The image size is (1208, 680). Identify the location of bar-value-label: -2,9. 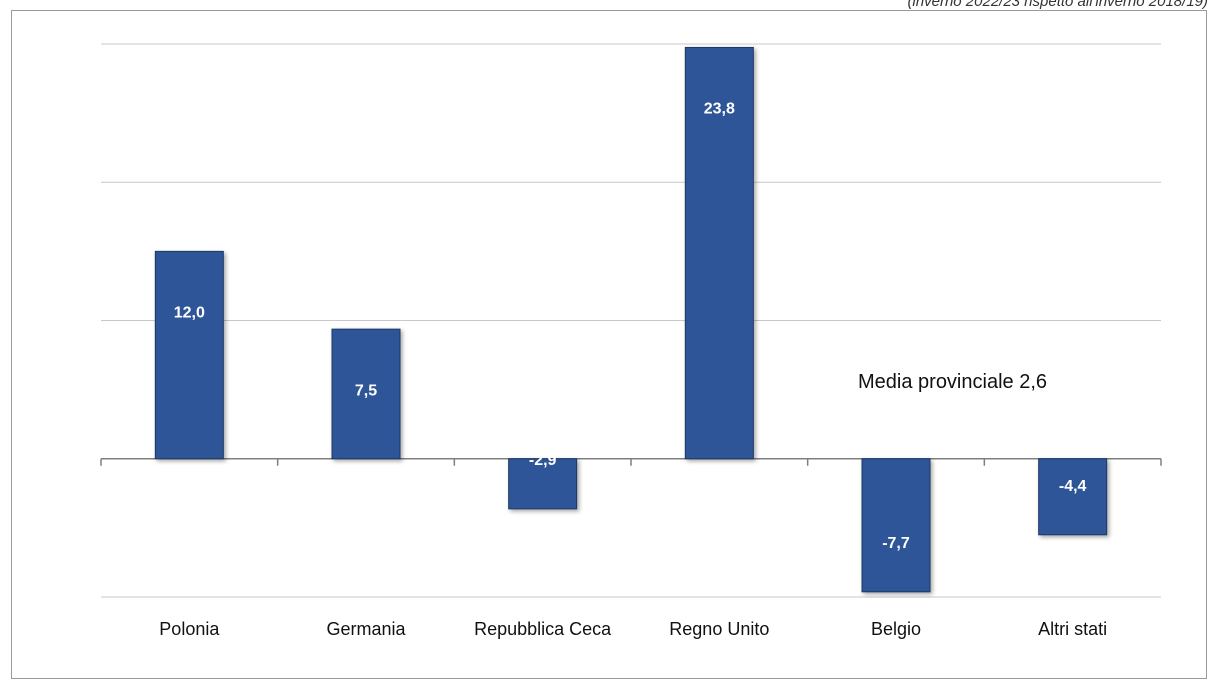
(543, 460).